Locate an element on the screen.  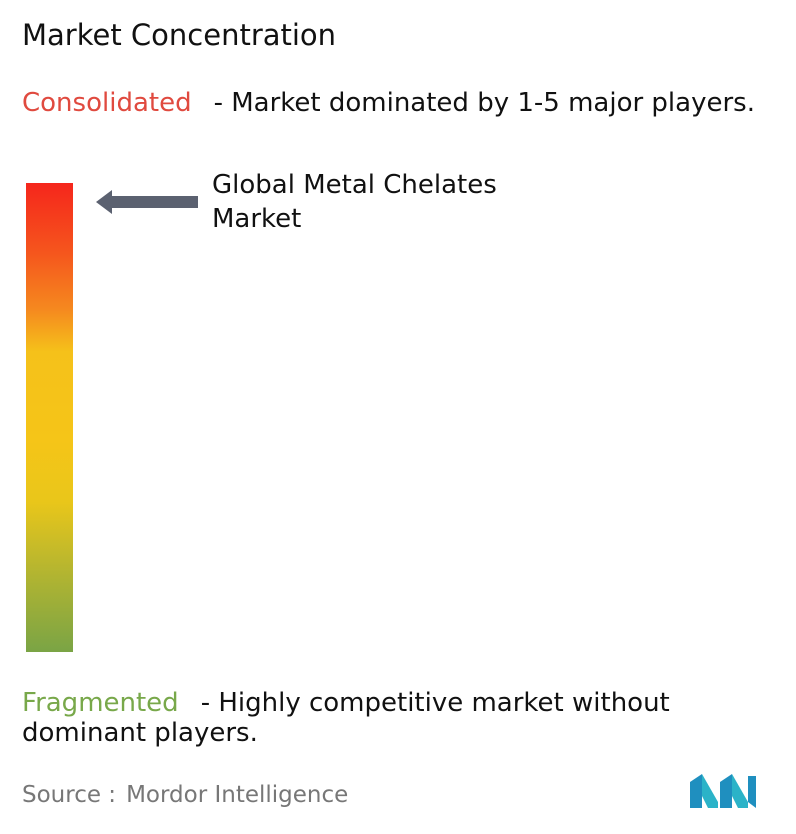
arrow is located at coordinates (147, 202).